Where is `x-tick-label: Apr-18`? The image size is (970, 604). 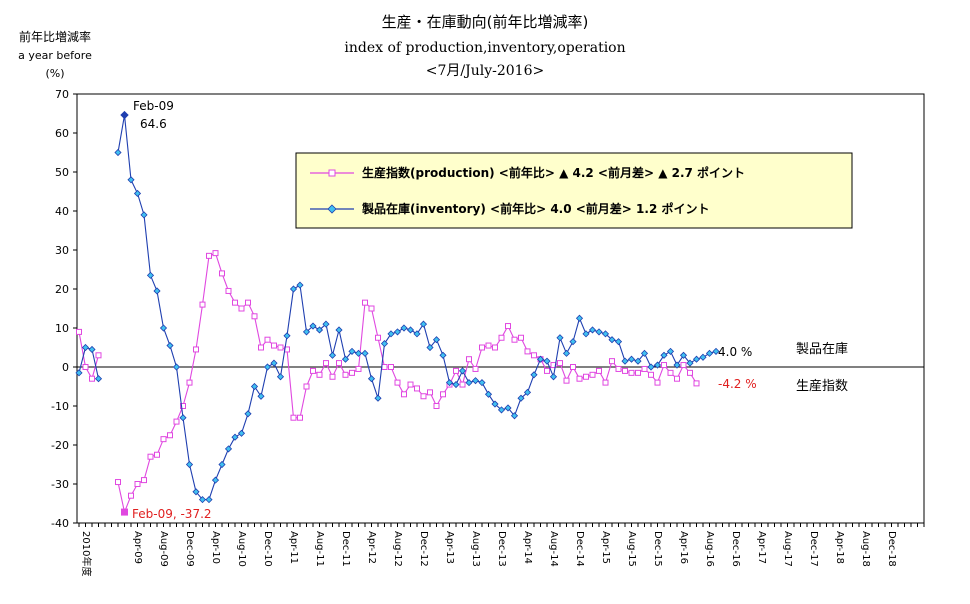
x-tick-label: Apr-18 is located at coordinates (839, 547).